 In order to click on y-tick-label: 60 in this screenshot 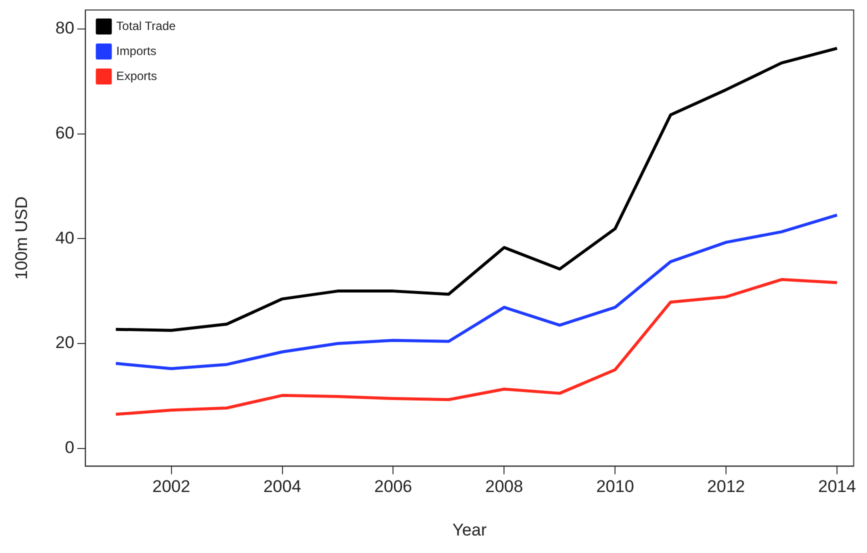, I will do `click(64, 132)`.